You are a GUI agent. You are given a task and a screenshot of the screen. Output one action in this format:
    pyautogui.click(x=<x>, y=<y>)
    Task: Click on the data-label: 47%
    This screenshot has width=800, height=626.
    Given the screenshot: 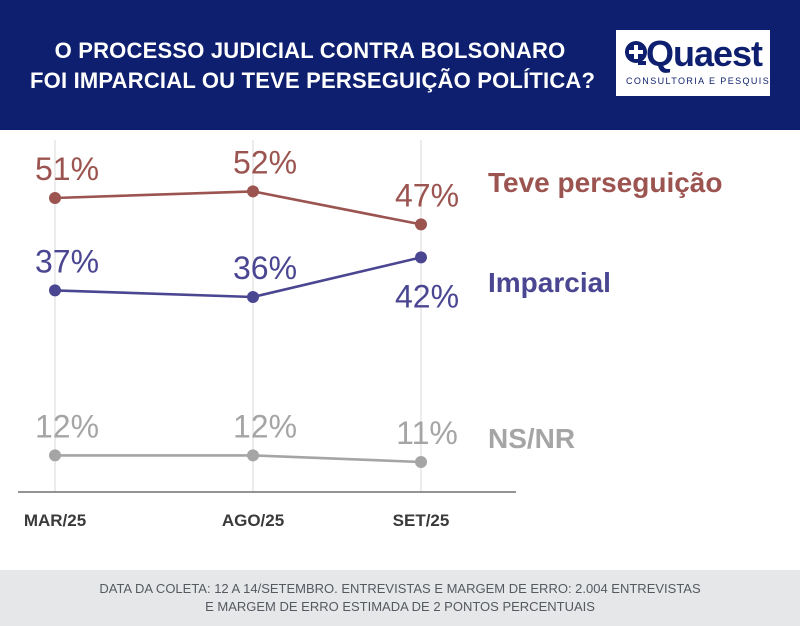 What is the action you would take?
    pyautogui.click(x=427, y=195)
    